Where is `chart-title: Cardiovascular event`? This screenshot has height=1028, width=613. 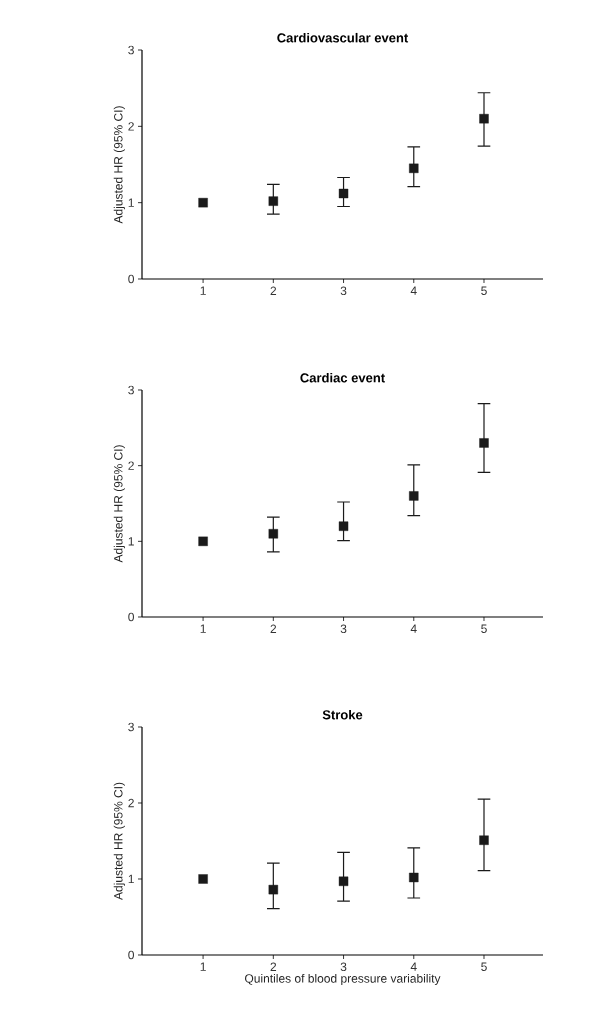 chart-title: Cardiovascular event is located at coordinates (343, 37).